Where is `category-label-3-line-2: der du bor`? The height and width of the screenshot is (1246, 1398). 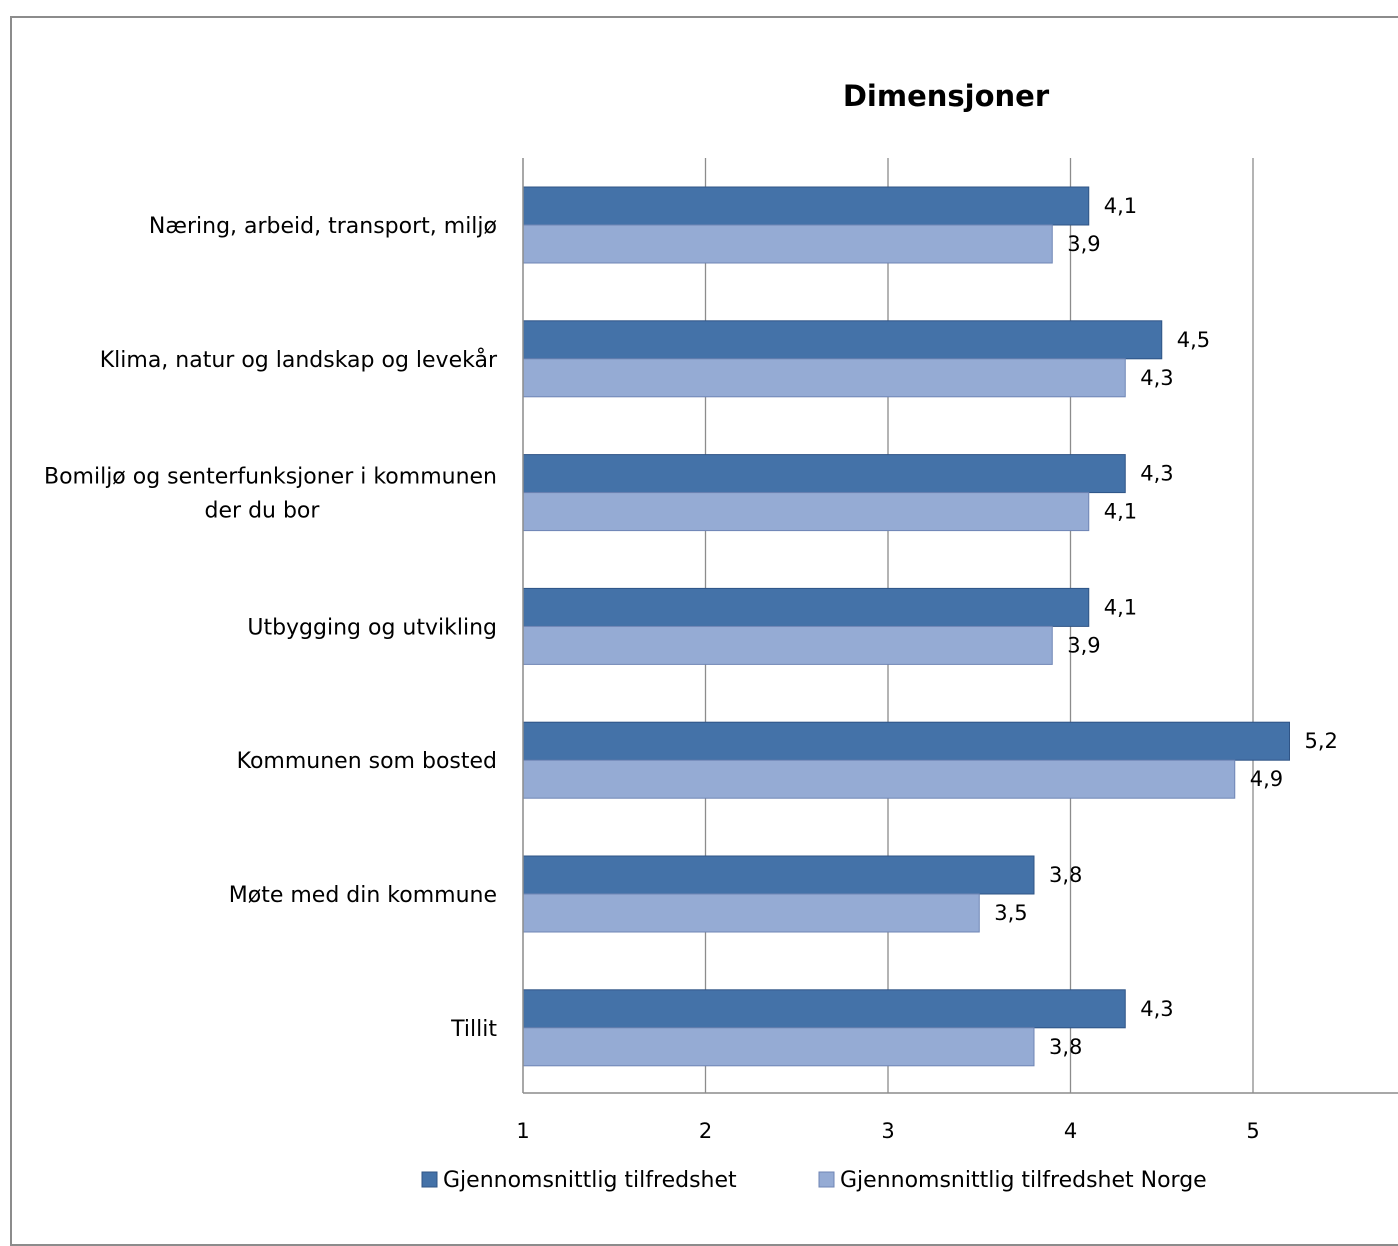 category-label-3-line-2: der du bor is located at coordinates (263, 511).